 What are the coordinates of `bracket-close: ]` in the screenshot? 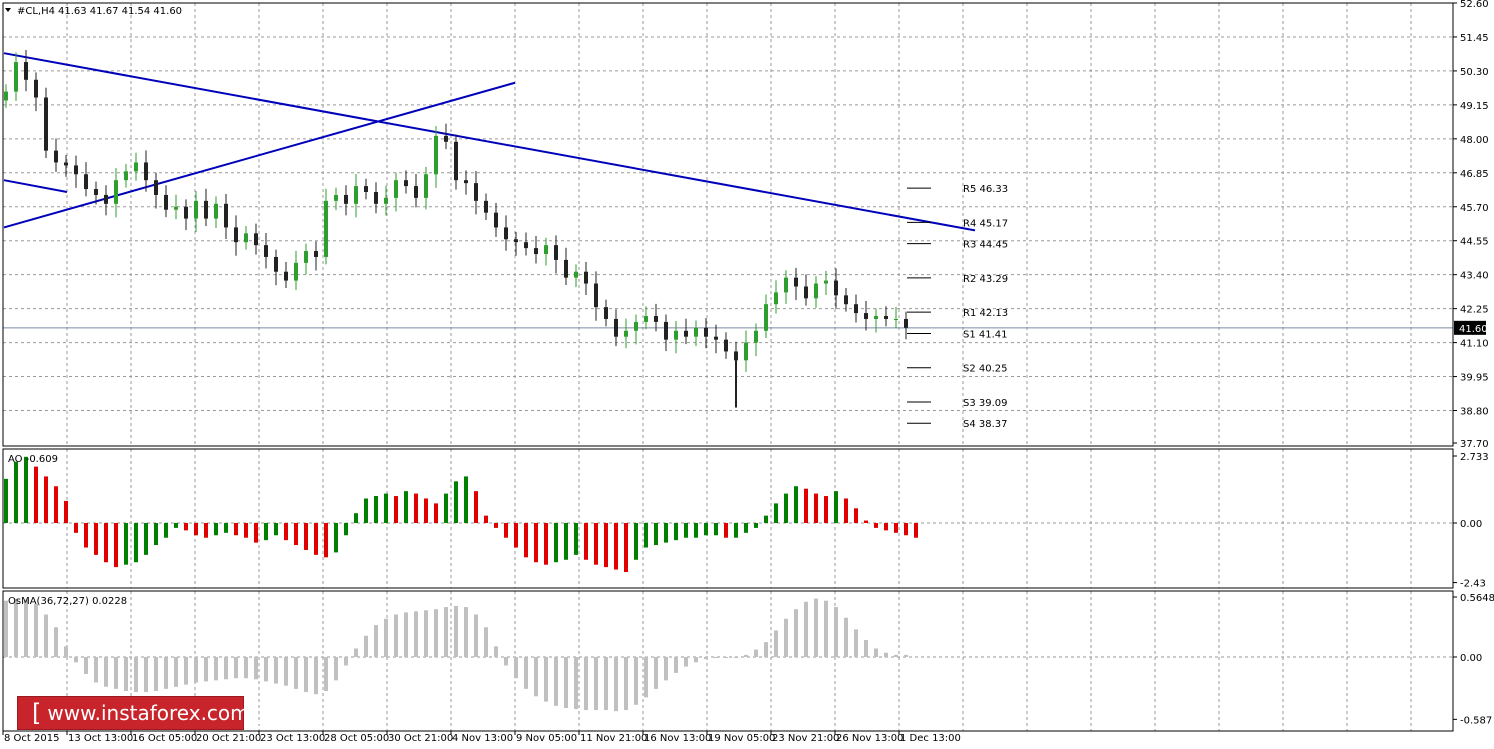 It's located at (260, 713).